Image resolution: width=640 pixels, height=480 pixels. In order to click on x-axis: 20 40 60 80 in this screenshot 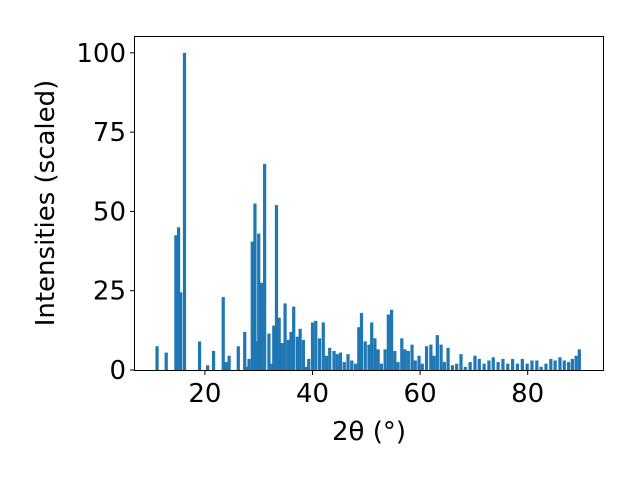, I will do `click(366, 389)`.